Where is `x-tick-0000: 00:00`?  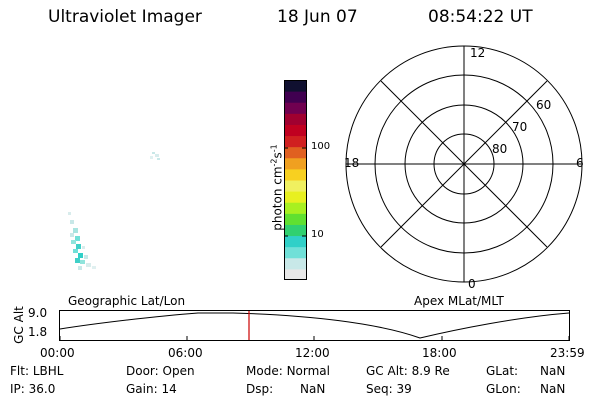 x-tick-0000: 00:00 is located at coordinates (57, 353).